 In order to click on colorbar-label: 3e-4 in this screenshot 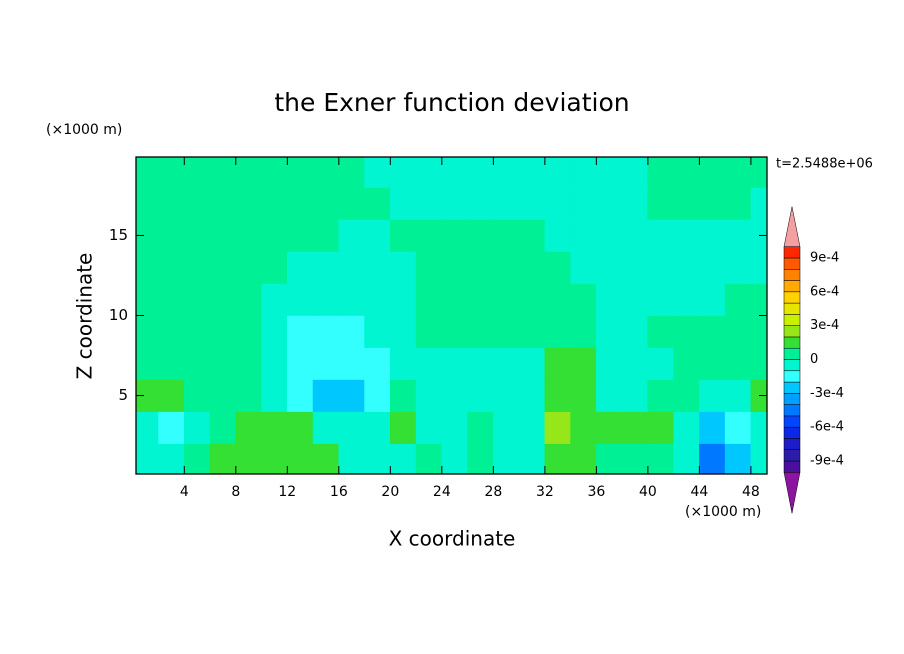, I will do `click(824, 325)`.